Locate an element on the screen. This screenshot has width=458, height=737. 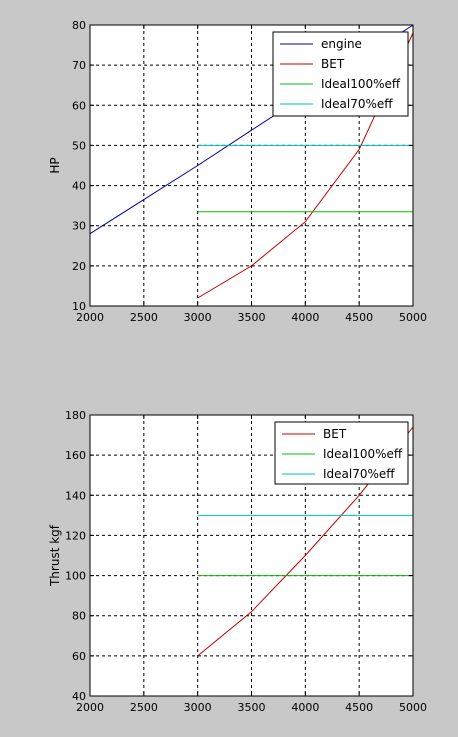
legend-box is located at coordinates (340, 74).